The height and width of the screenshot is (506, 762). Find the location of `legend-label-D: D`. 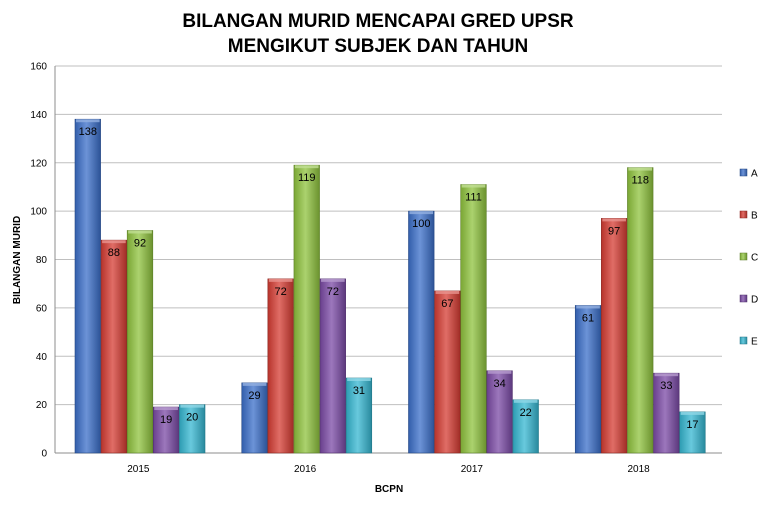

legend-label-D: D is located at coordinates (754, 300).